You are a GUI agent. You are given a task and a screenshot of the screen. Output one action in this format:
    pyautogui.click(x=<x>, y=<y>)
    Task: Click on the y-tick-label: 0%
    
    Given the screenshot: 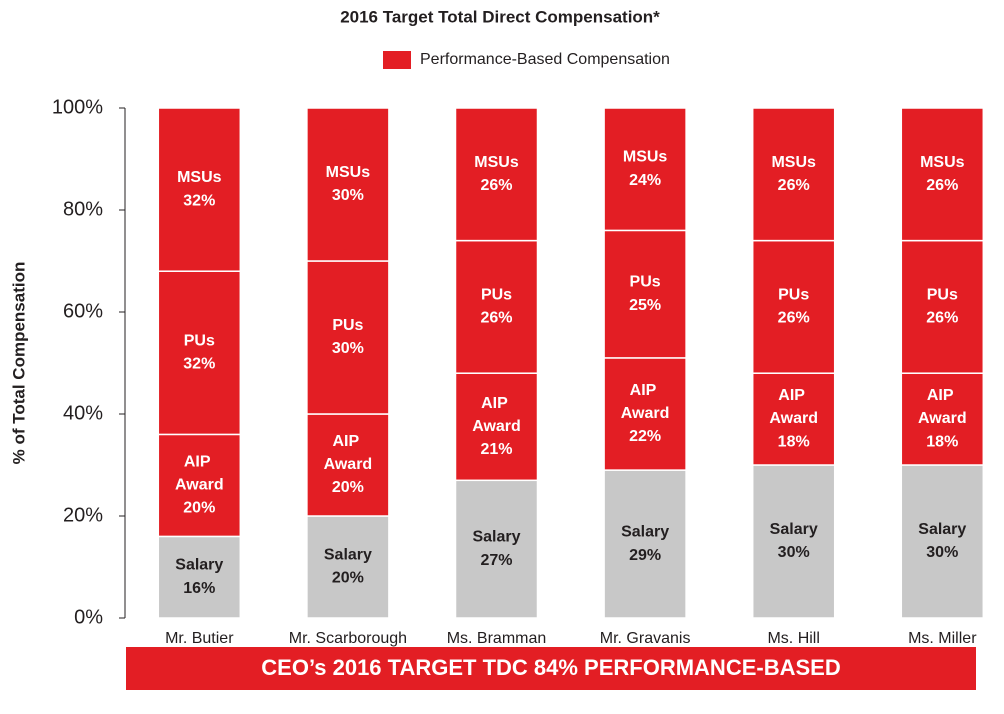 What is the action you would take?
    pyautogui.click(x=88, y=617)
    